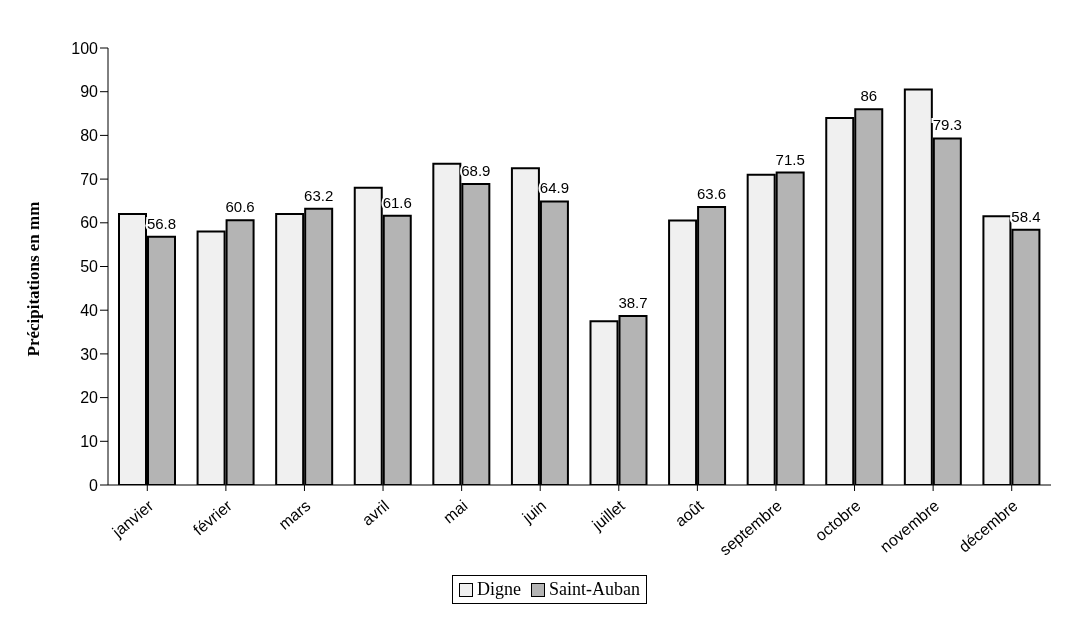  Describe the element at coordinates (89, 398) in the screenshot. I see `y-tick-label: 20` at that location.